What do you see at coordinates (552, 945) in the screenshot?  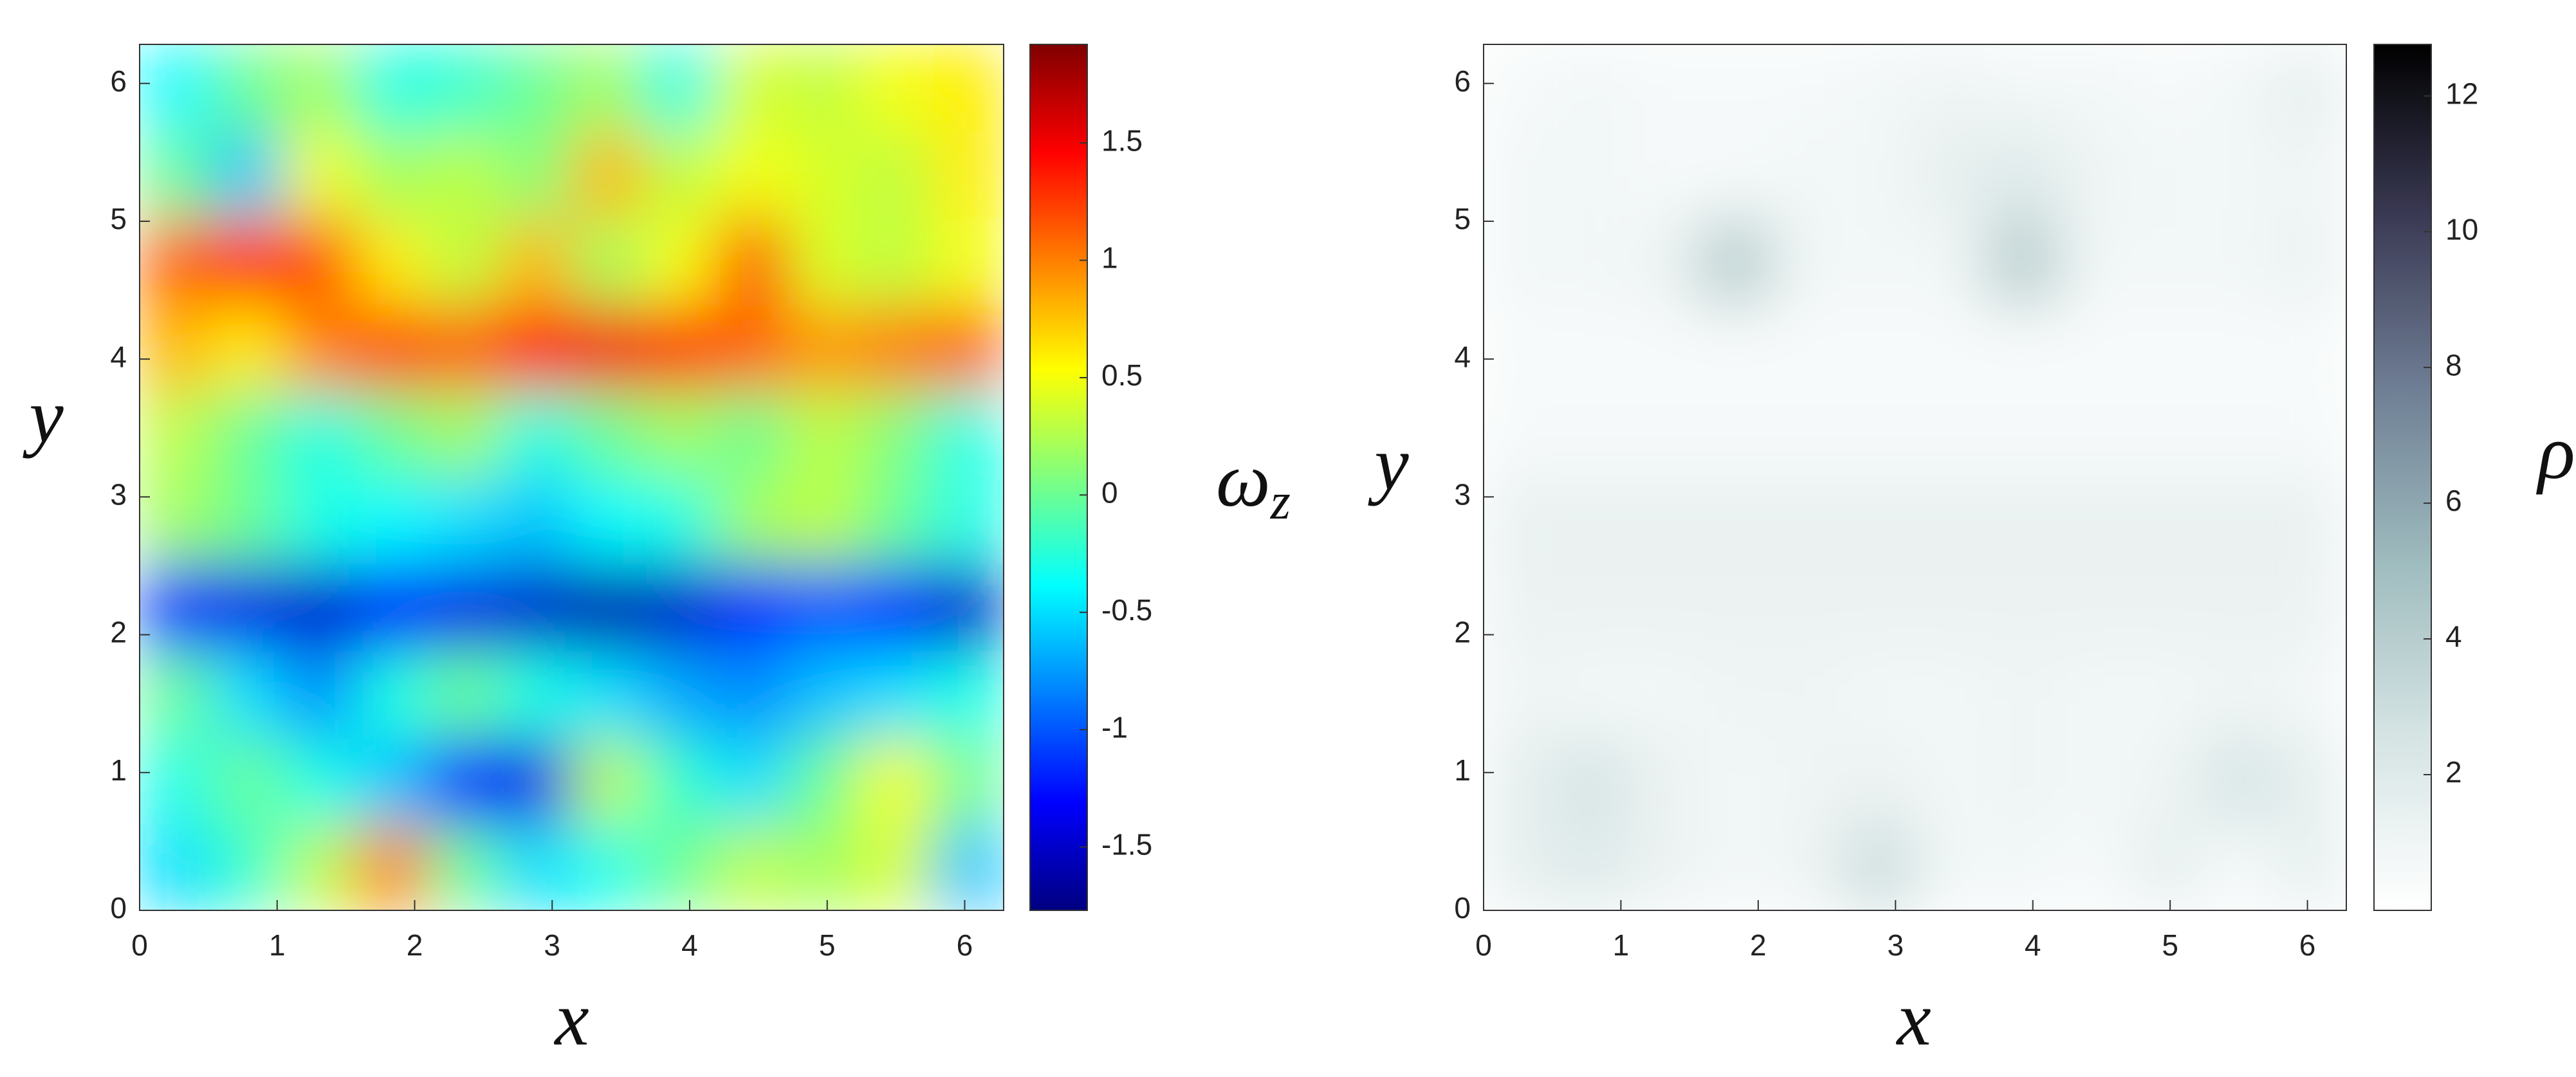 I see `x-tick-label: 3` at bounding box center [552, 945].